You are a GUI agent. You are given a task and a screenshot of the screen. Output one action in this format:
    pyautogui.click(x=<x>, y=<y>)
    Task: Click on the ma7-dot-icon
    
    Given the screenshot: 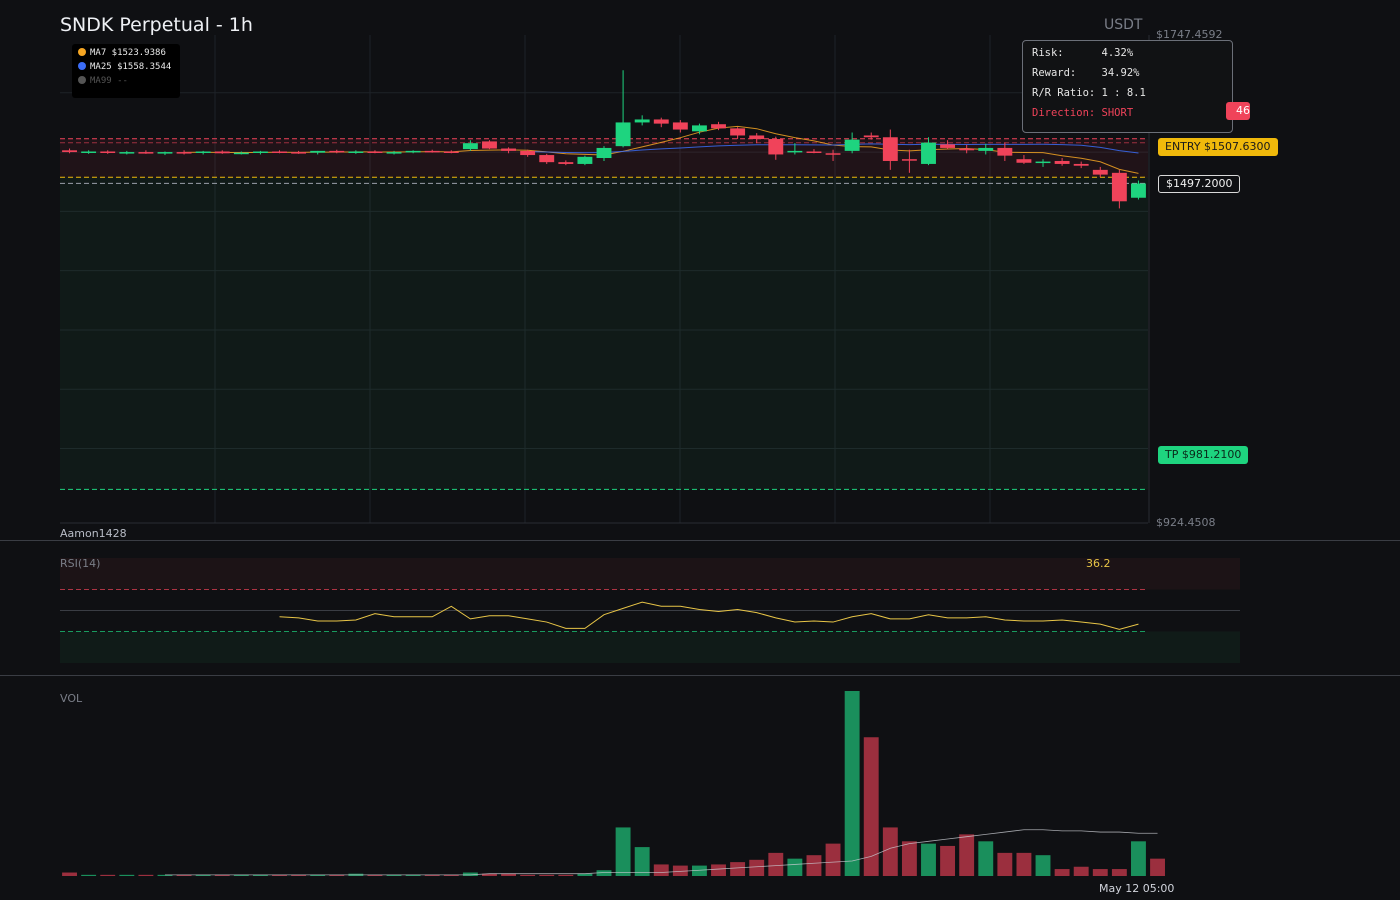 What is the action you would take?
    pyautogui.click(x=82, y=52)
    